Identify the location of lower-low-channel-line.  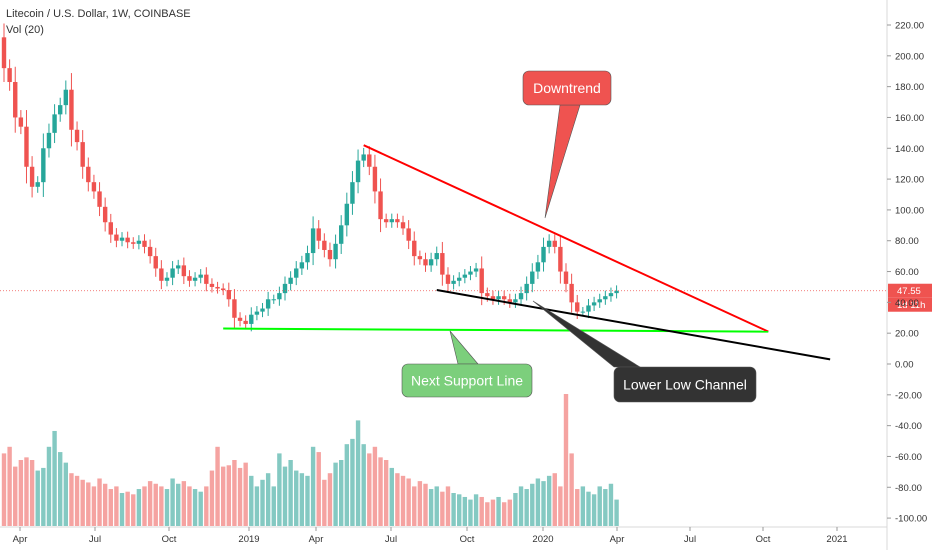
(633, 325).